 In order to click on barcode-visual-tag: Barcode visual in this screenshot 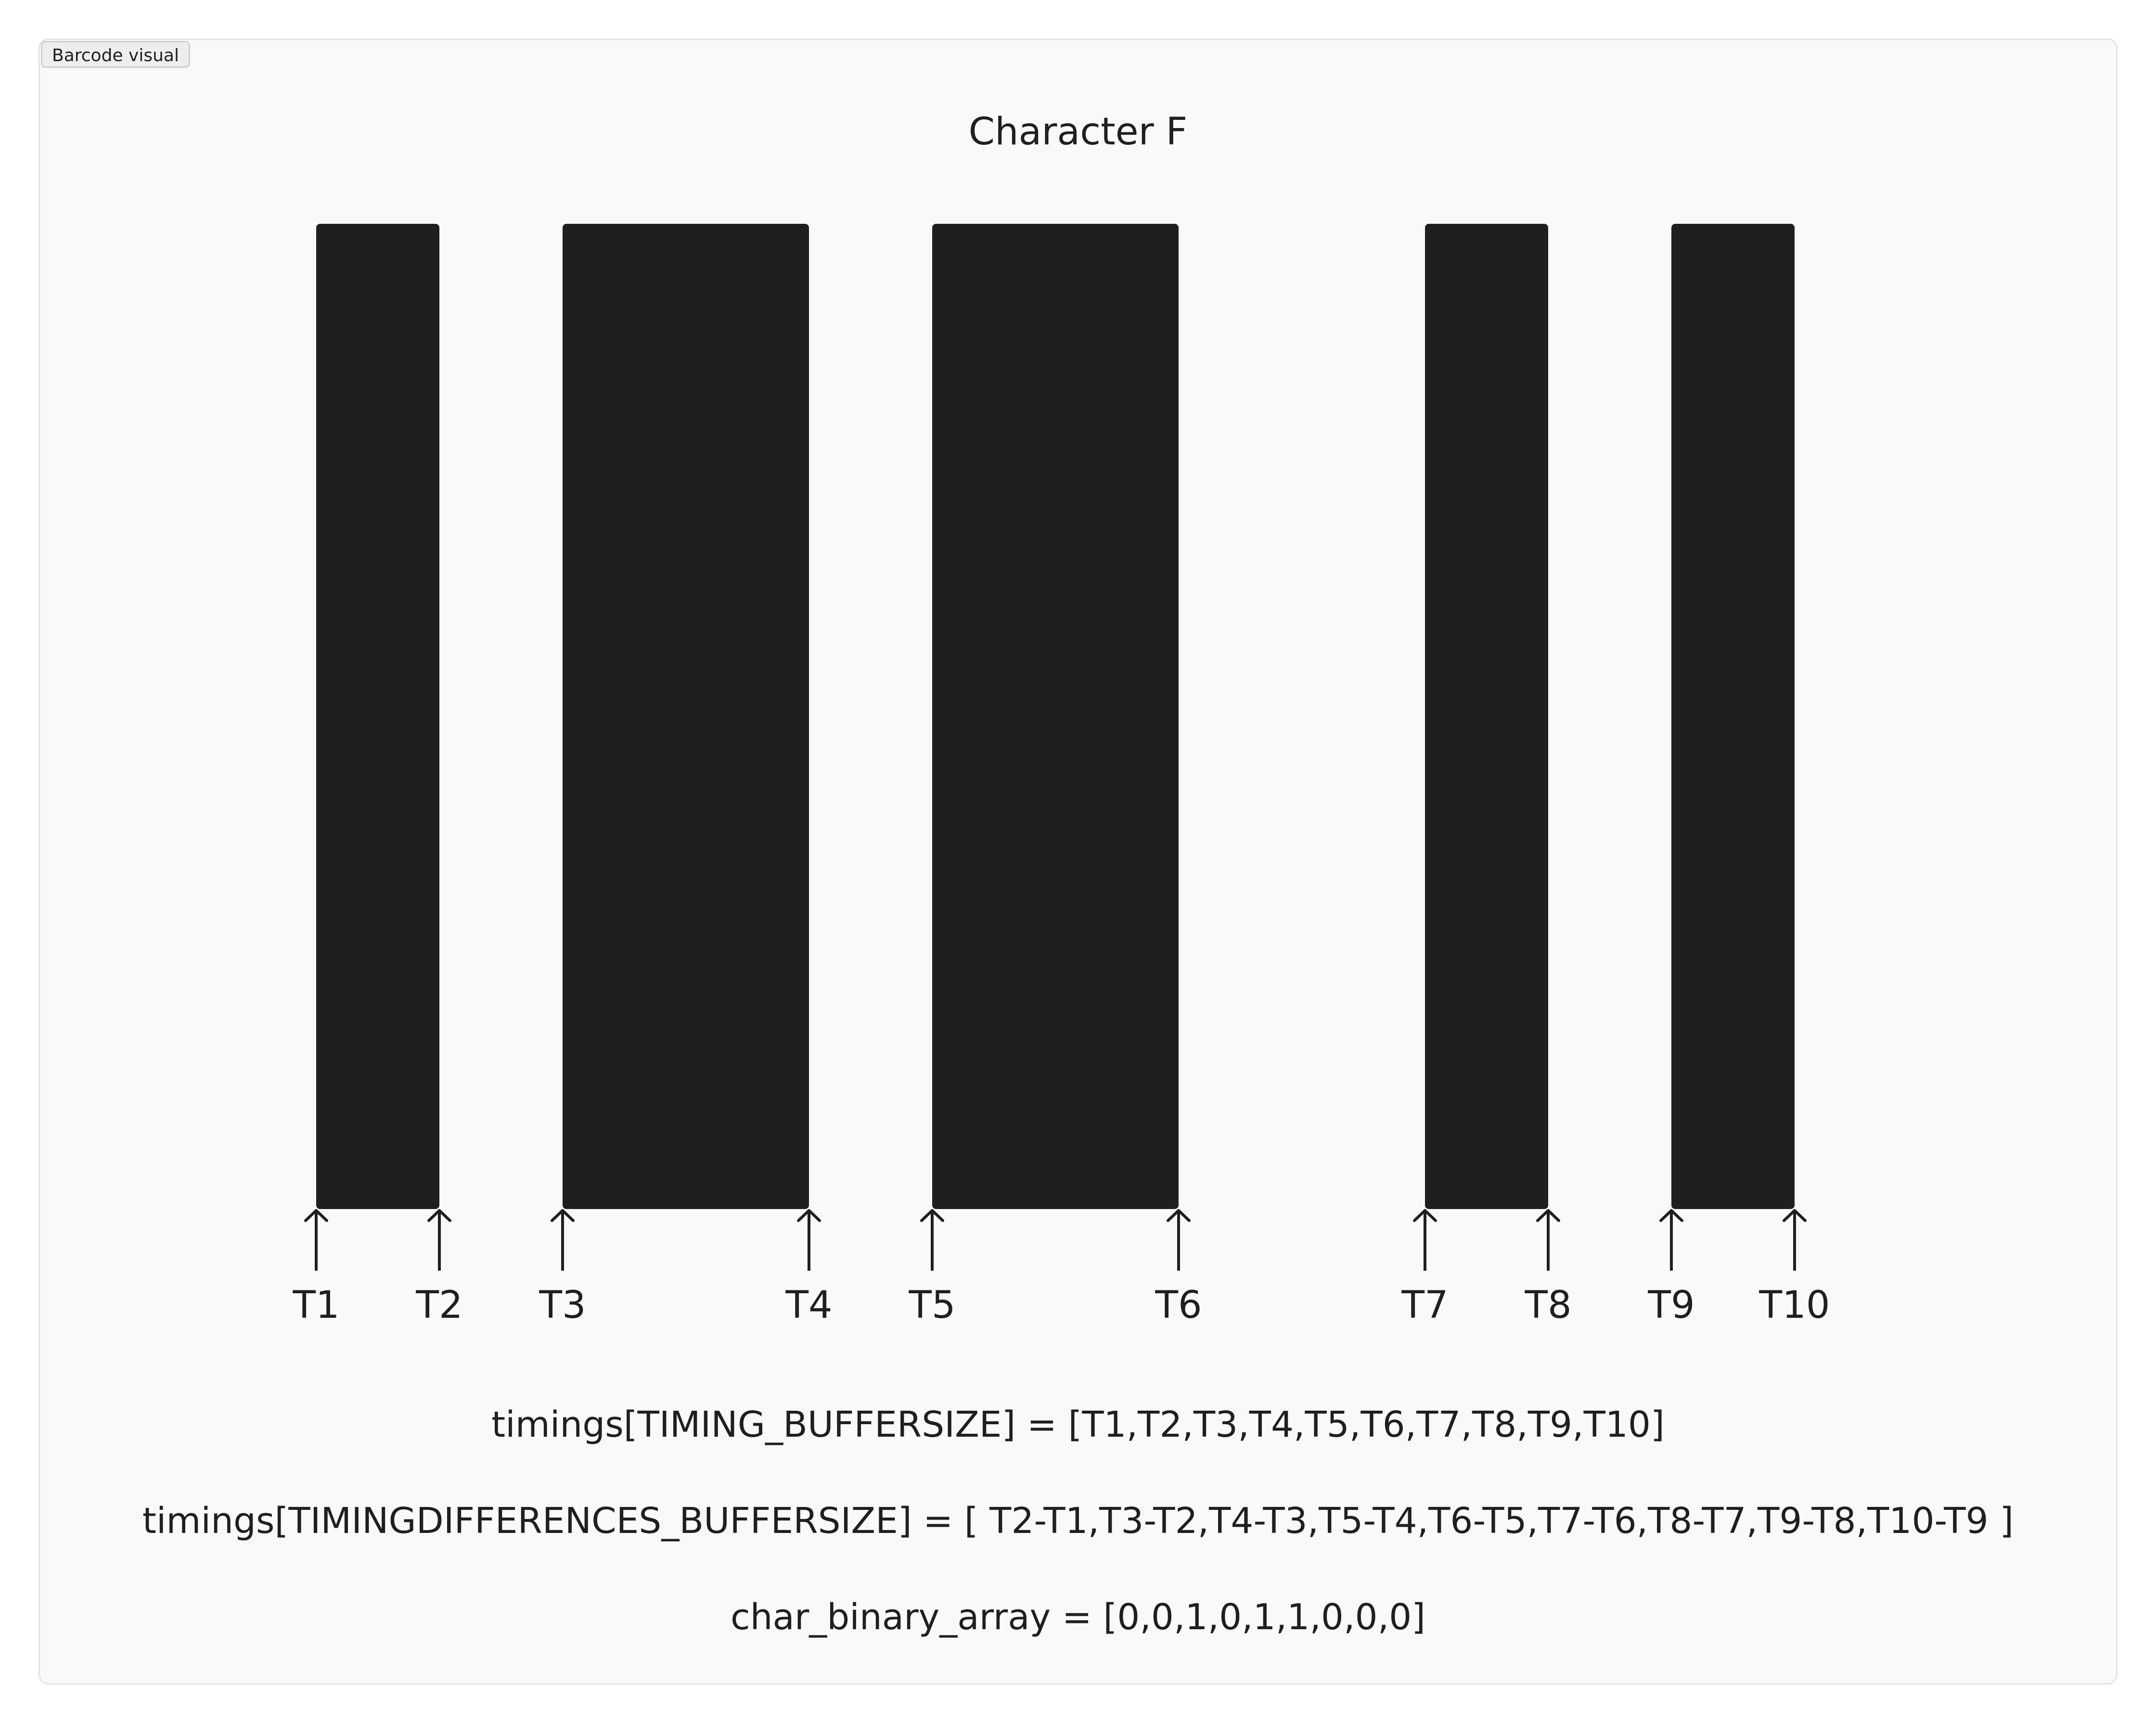, I will do `click(115, 54)`.